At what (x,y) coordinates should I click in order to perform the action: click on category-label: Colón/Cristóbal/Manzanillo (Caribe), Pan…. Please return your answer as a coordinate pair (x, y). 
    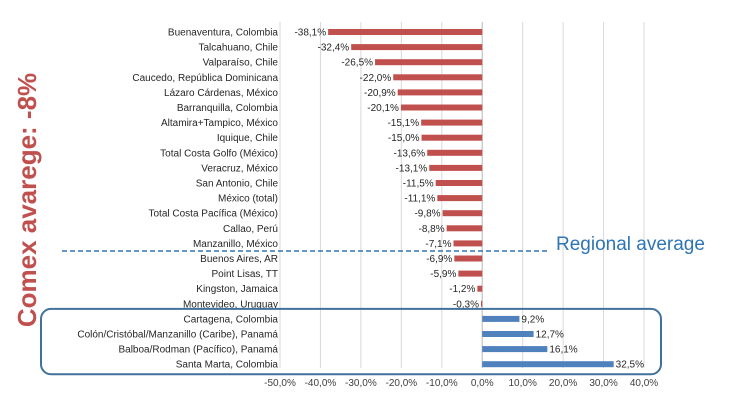
    Looking at the image, I should click on (177, 335).